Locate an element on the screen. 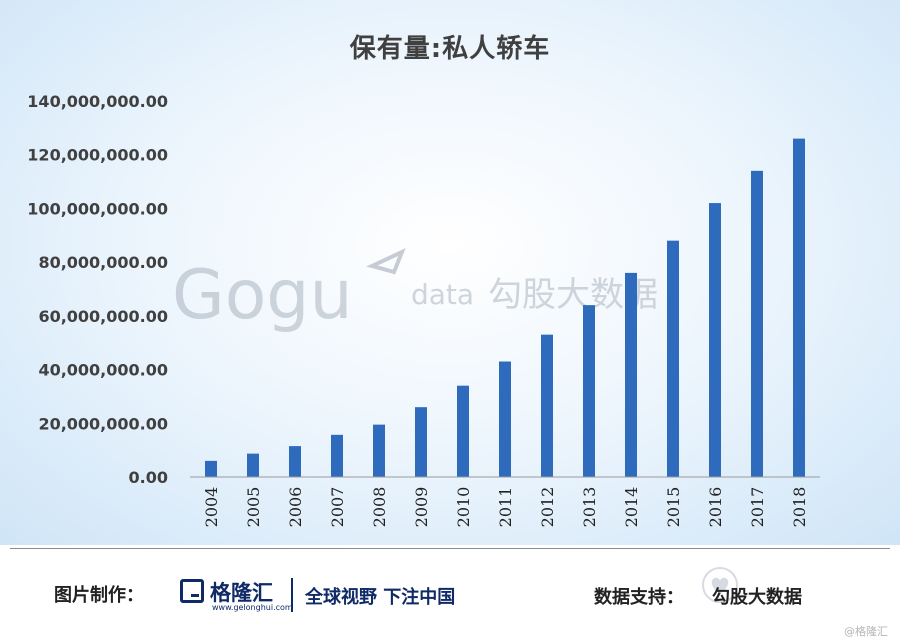 The image size is (900, 643). y-tick-label: 100,000,000.00 is located at coordinates (97, 208).